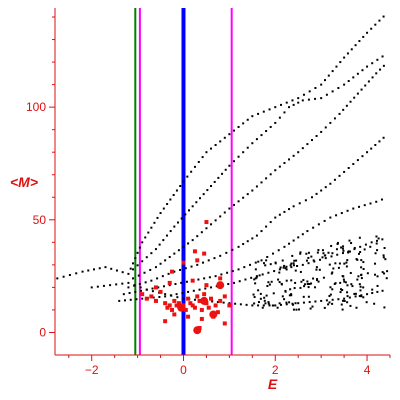  I want to click on y-tick-label: 0, so click(42, 332).